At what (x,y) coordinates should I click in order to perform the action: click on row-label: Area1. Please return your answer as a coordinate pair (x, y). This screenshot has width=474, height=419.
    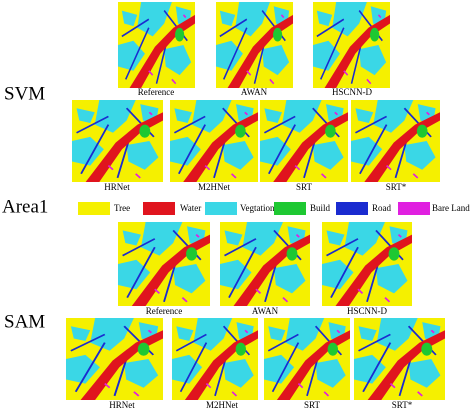
    Looking at the image, I should click on (25, 206).